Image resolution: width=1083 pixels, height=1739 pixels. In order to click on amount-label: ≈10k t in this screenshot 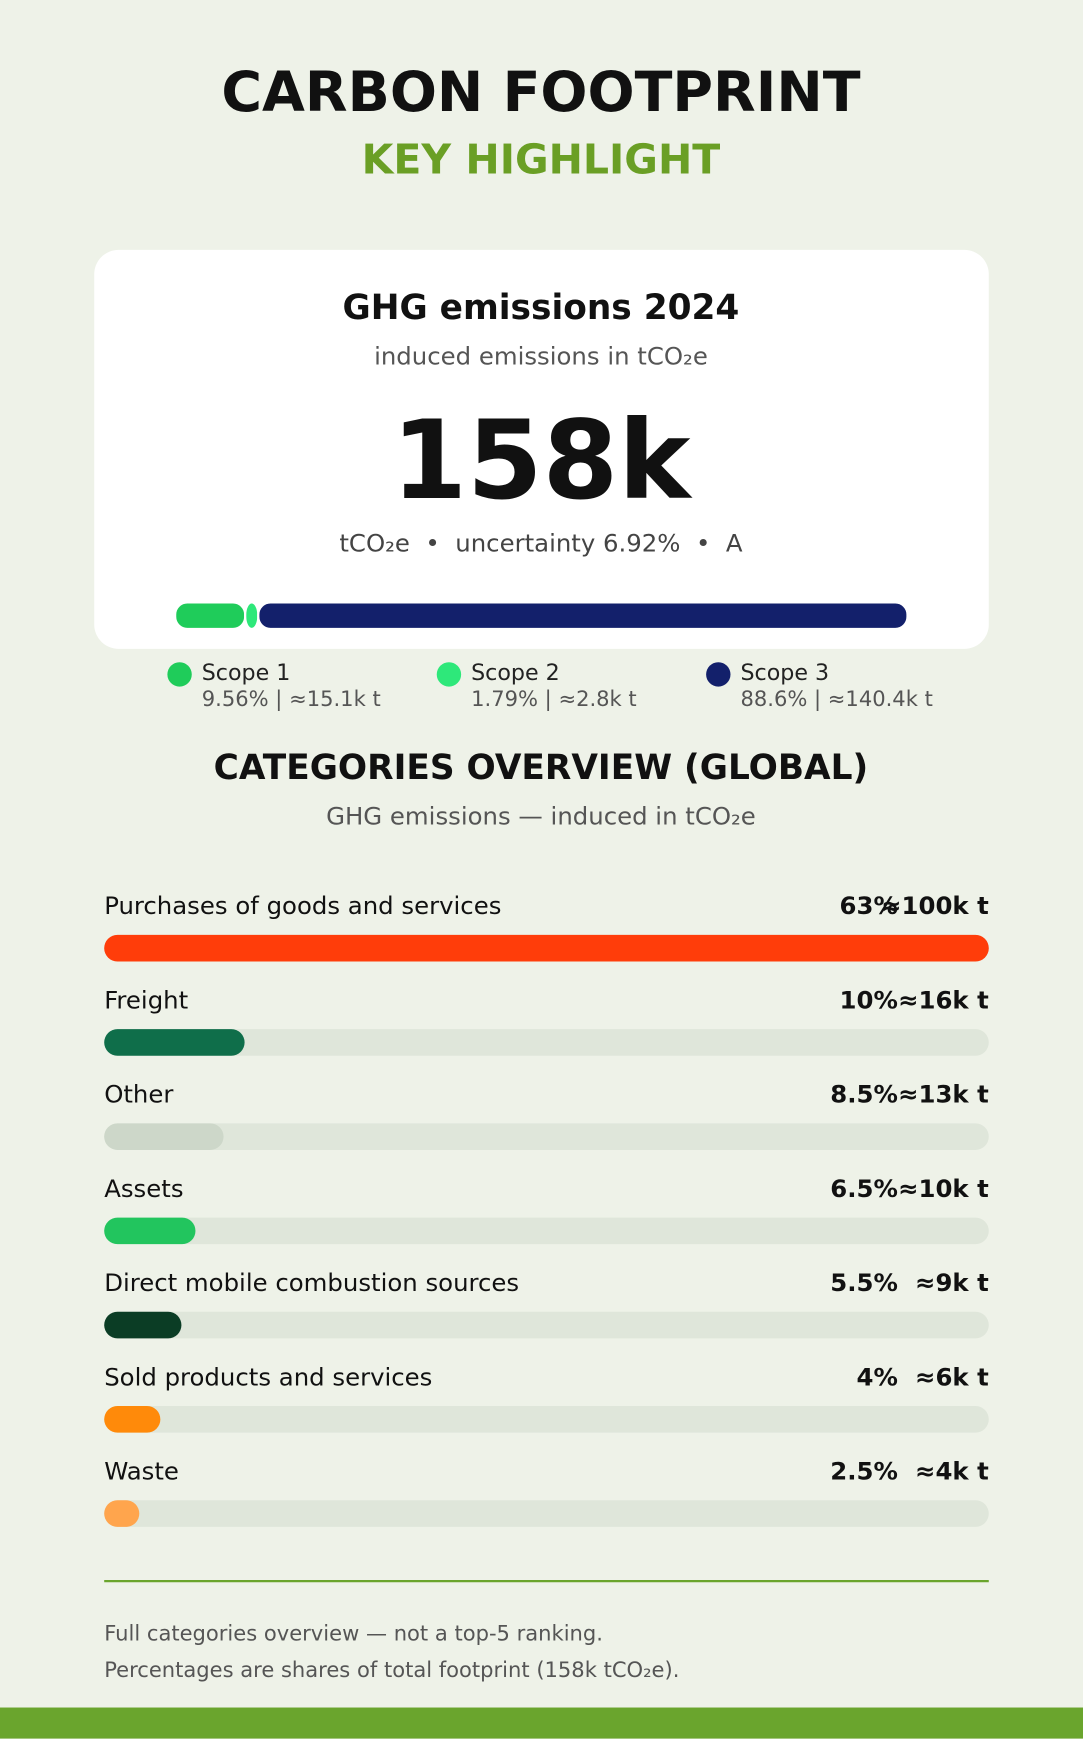, I will do `click(943, 1188)`.